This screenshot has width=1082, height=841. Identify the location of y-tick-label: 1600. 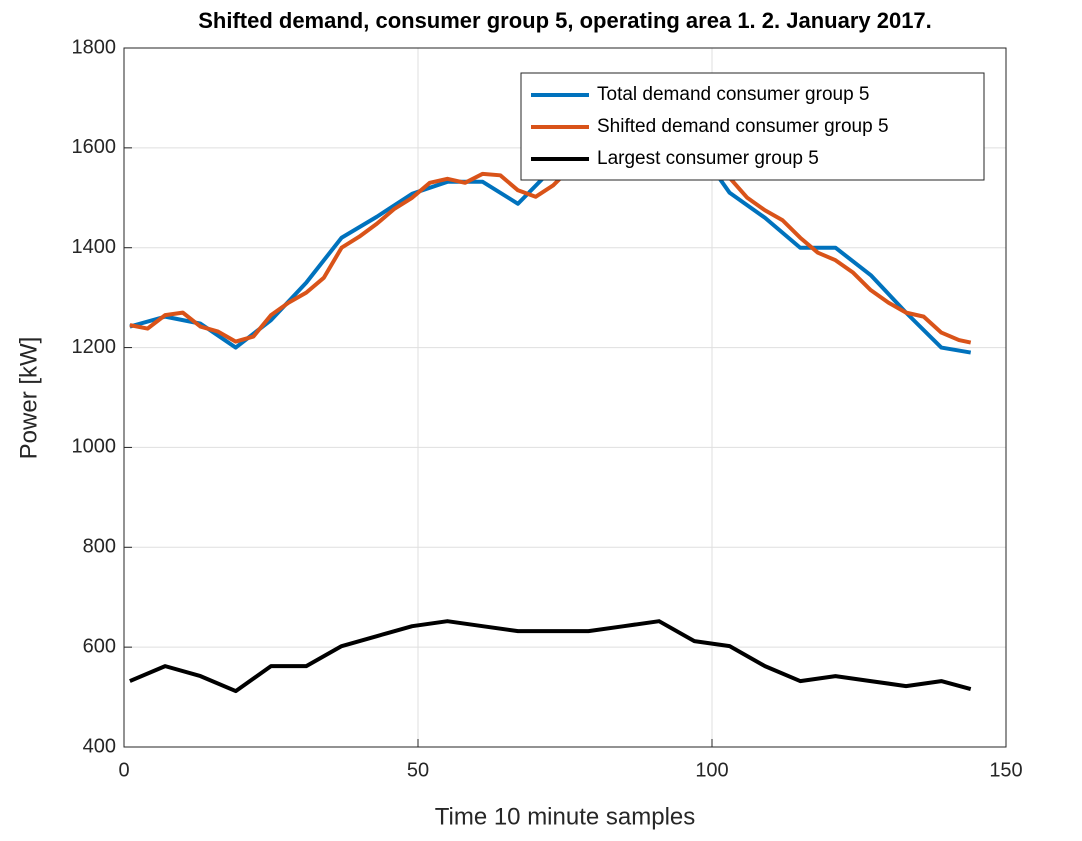
(94, 147).